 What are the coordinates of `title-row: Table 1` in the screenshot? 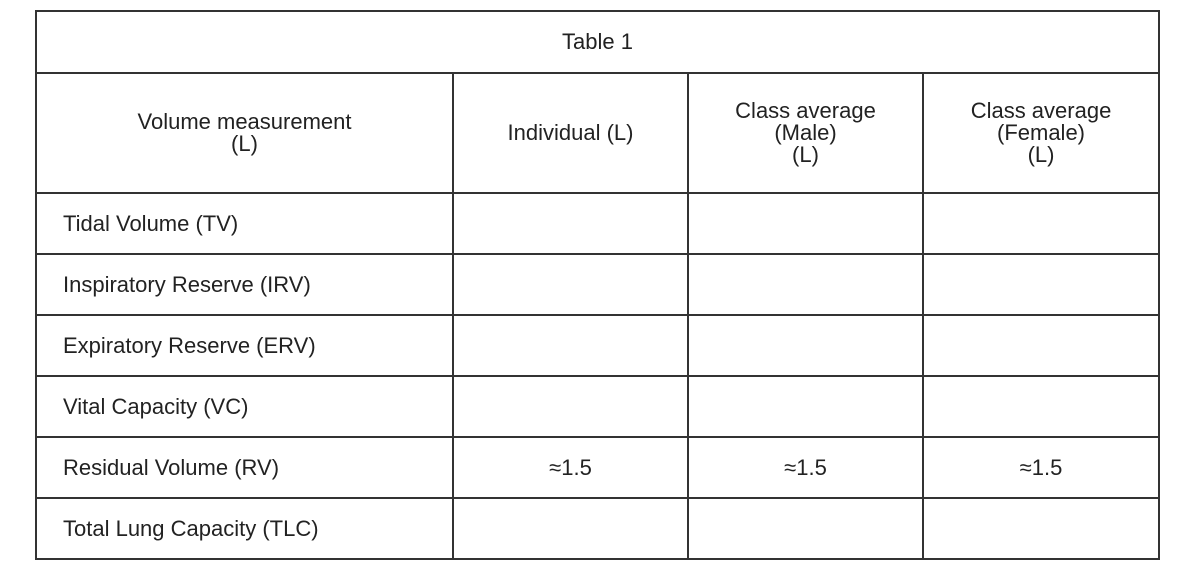 It's located at (597, 42).